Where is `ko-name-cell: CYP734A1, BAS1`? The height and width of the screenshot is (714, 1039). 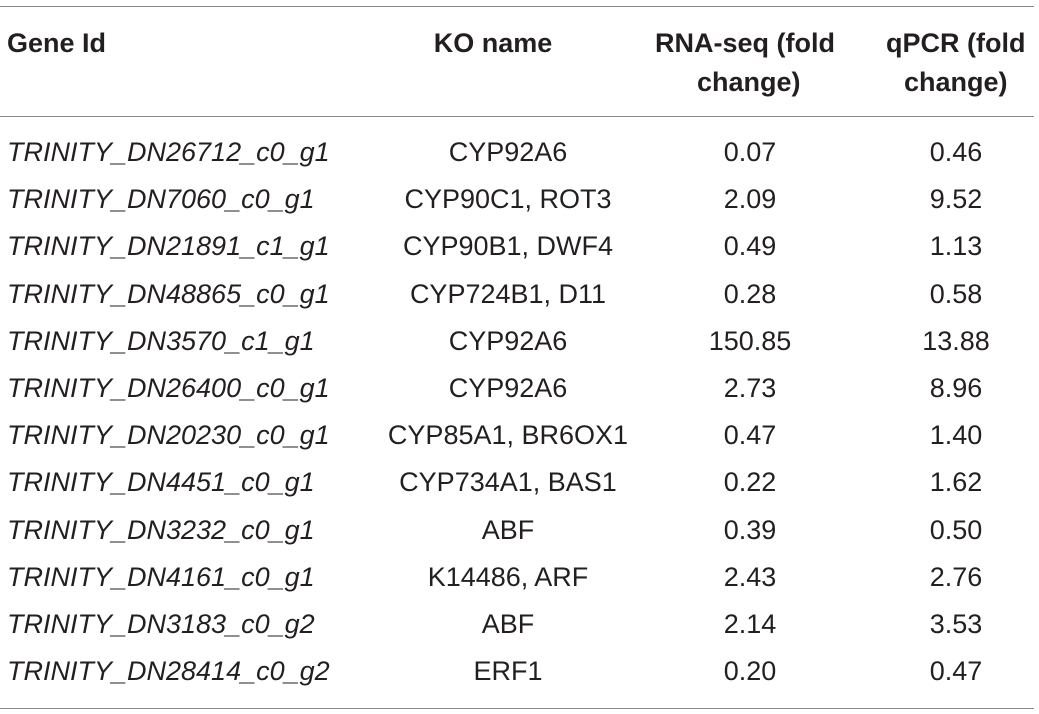 ko-name-cell: CYP734A1, BAS1 is located at coordinates (508, 482).